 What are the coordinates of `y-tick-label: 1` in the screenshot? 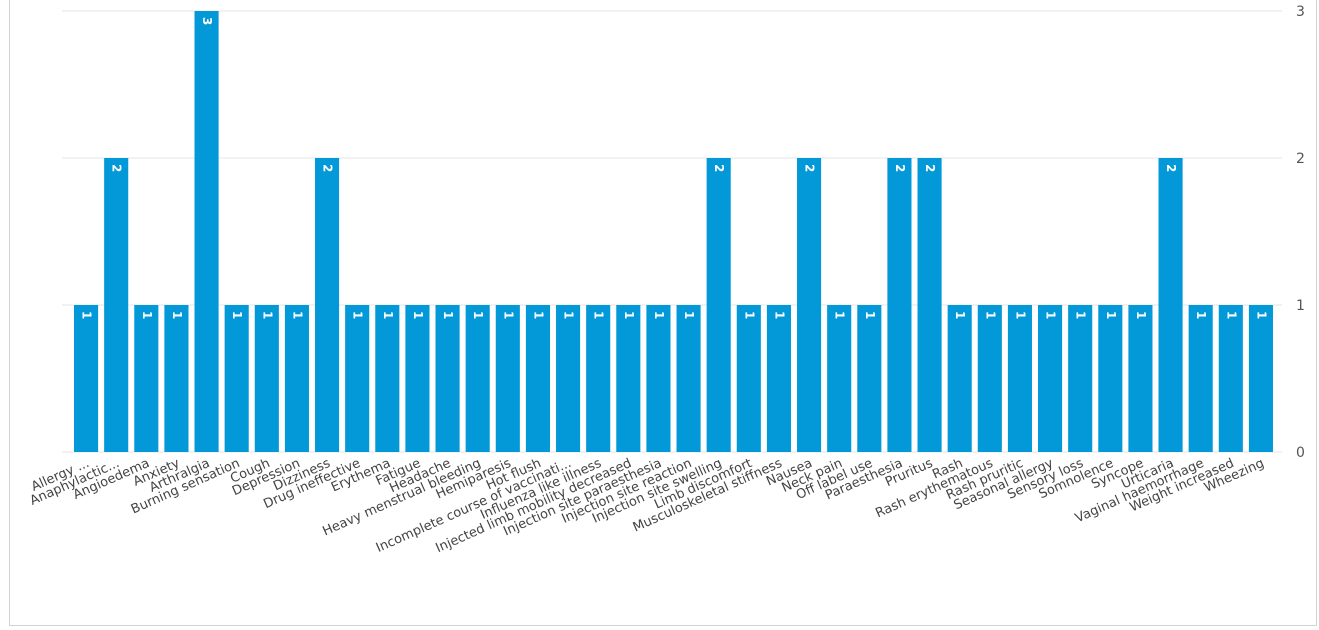 It's located at (1300, 306).